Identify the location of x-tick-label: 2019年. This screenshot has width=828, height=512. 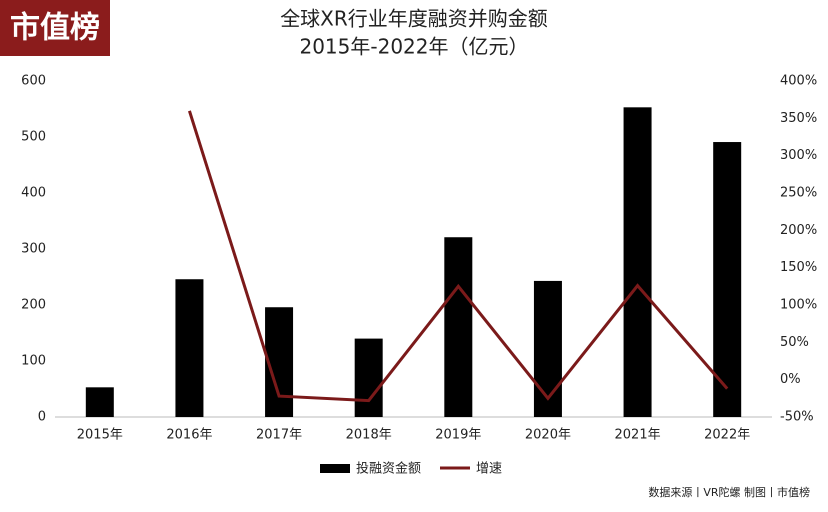
(458, 435).